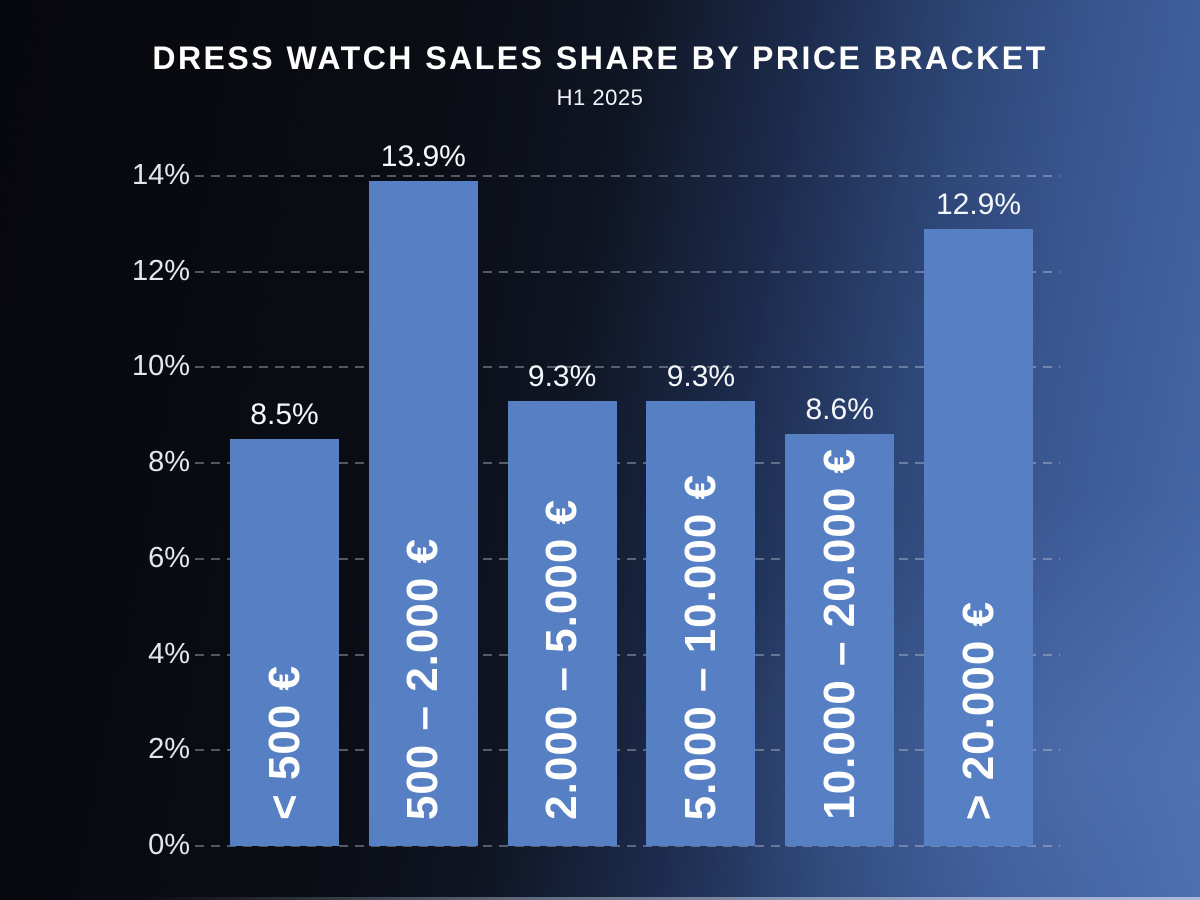 The width and height of the screenshot is (1200, 900). What do you see at coordinates (169, 653) in the screenshot?
I see `y-tick-label-4: 4%` at bounding box center [169, 653].